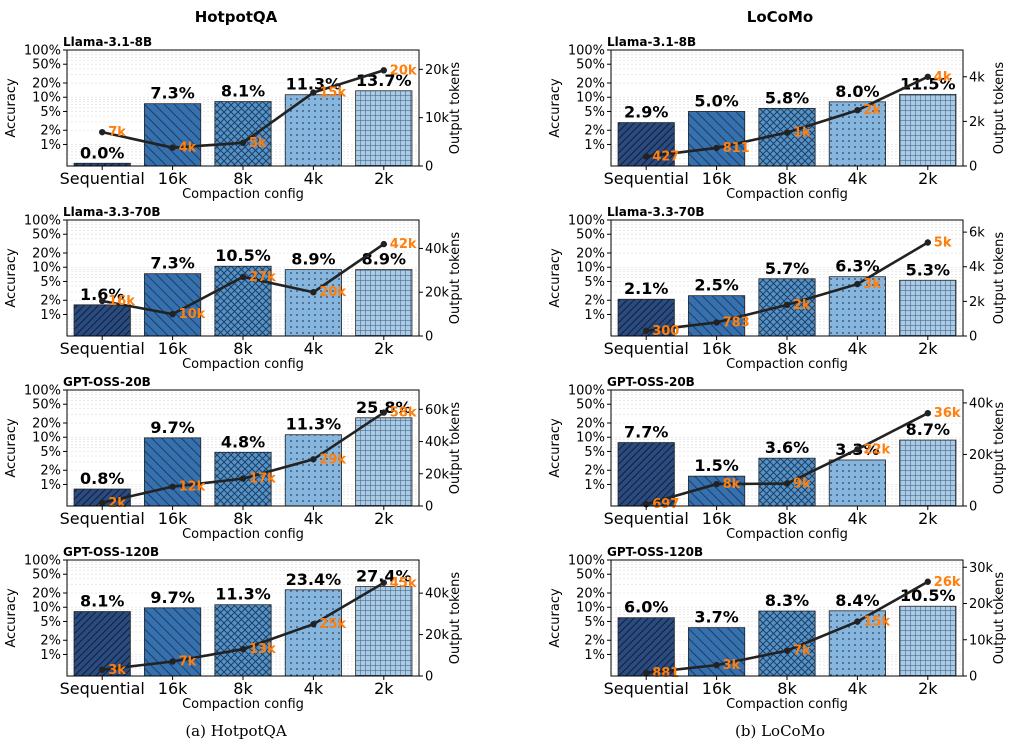 The height and width of the screenshot is (746, 1012). Describe the element at coordinates (332, 459) in the screenshot. I see `output-tokens-label: 29k` at that location.